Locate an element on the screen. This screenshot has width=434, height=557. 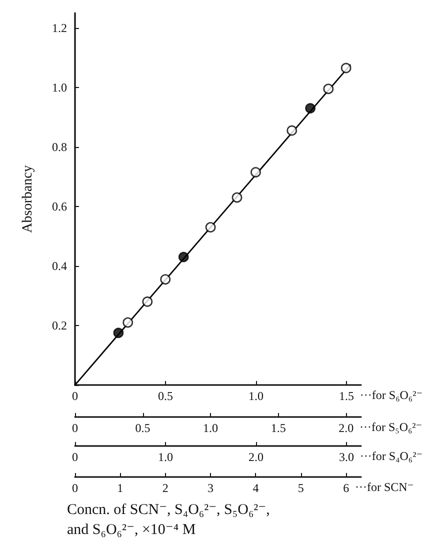
x2-tick-label: 1.0 is located at coordinates (210, 428).